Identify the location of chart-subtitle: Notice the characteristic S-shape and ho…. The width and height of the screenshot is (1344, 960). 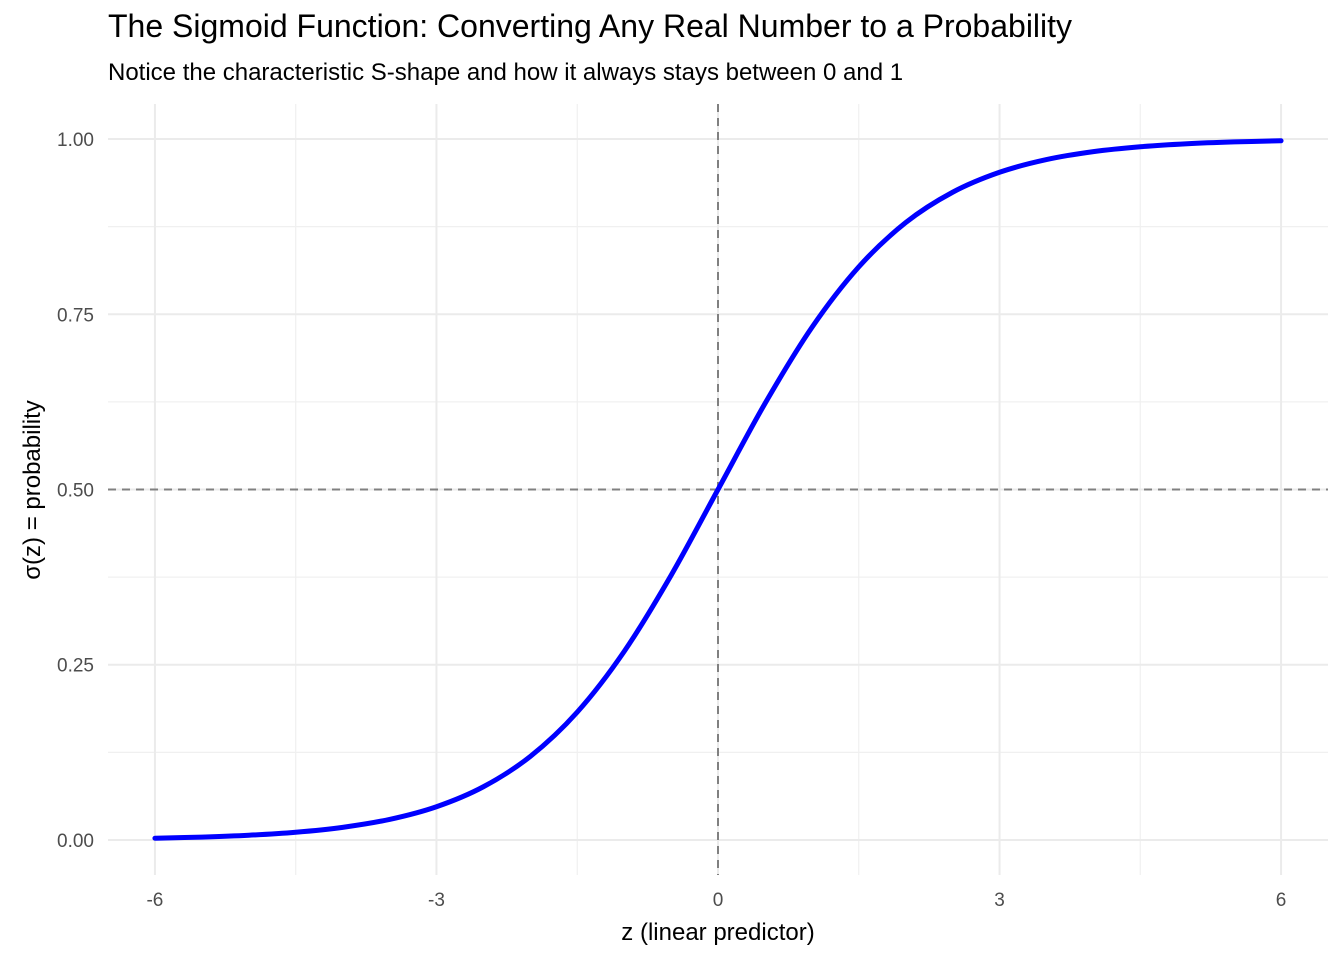
(506, 72).